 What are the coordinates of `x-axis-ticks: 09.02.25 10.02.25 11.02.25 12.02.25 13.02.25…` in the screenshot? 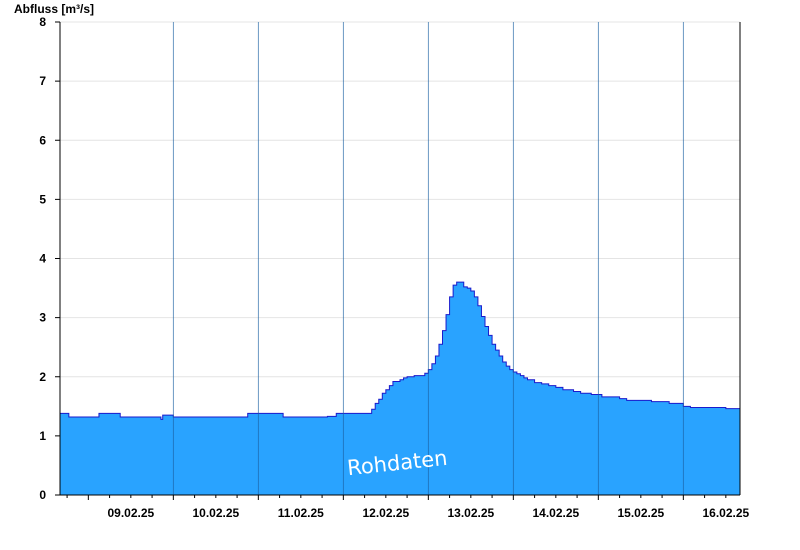 It's located at (408, 507).